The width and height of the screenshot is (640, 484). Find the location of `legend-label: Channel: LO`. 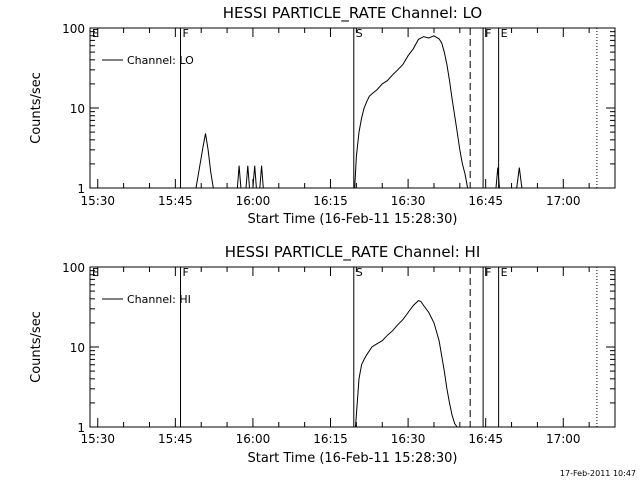

legend-label: Channel: LO is located at coordinates (160, 60).